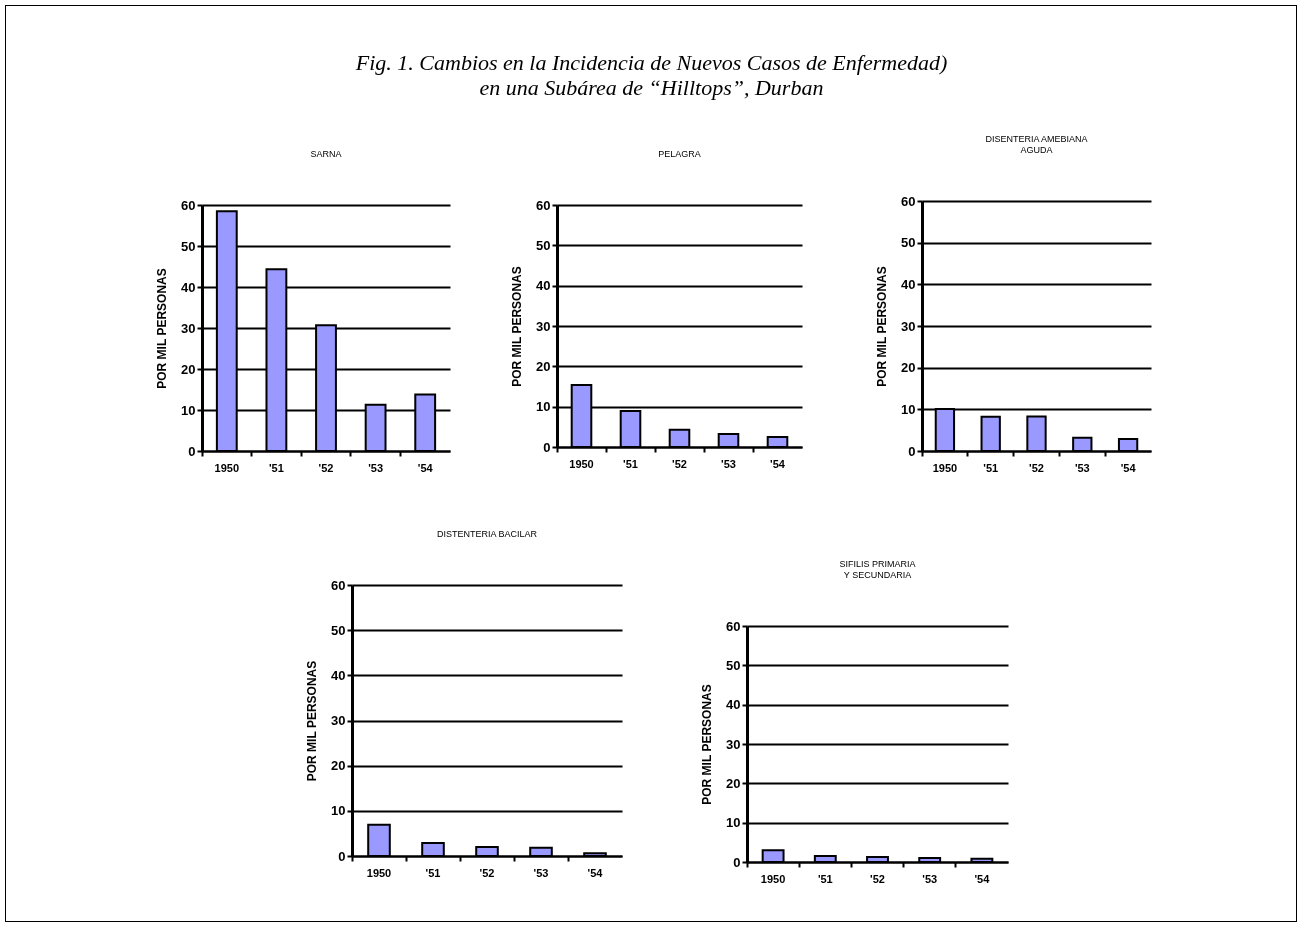 The width and height of the screenshot is (1303, 933). I want to click on chart-title: DISENTERIA AMEBIANA AGUDA, so click(1036, 144).